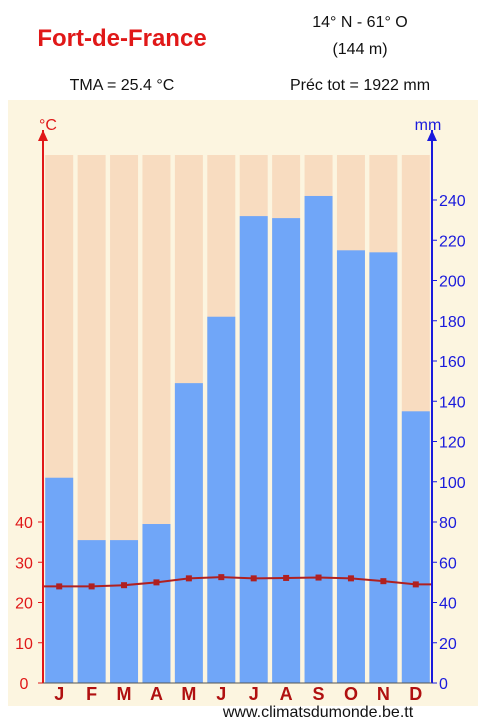 The image size is (483, 722). What do you see at coordinates (48, 125) in the screenshot?
I see `temperature-unit-label: °C` at bounding box center [48, 125].